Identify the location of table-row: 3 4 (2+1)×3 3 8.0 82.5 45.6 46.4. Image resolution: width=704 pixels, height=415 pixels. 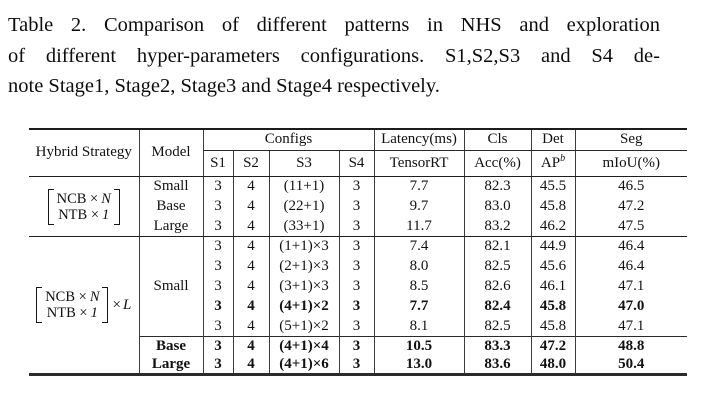
(358, 266).